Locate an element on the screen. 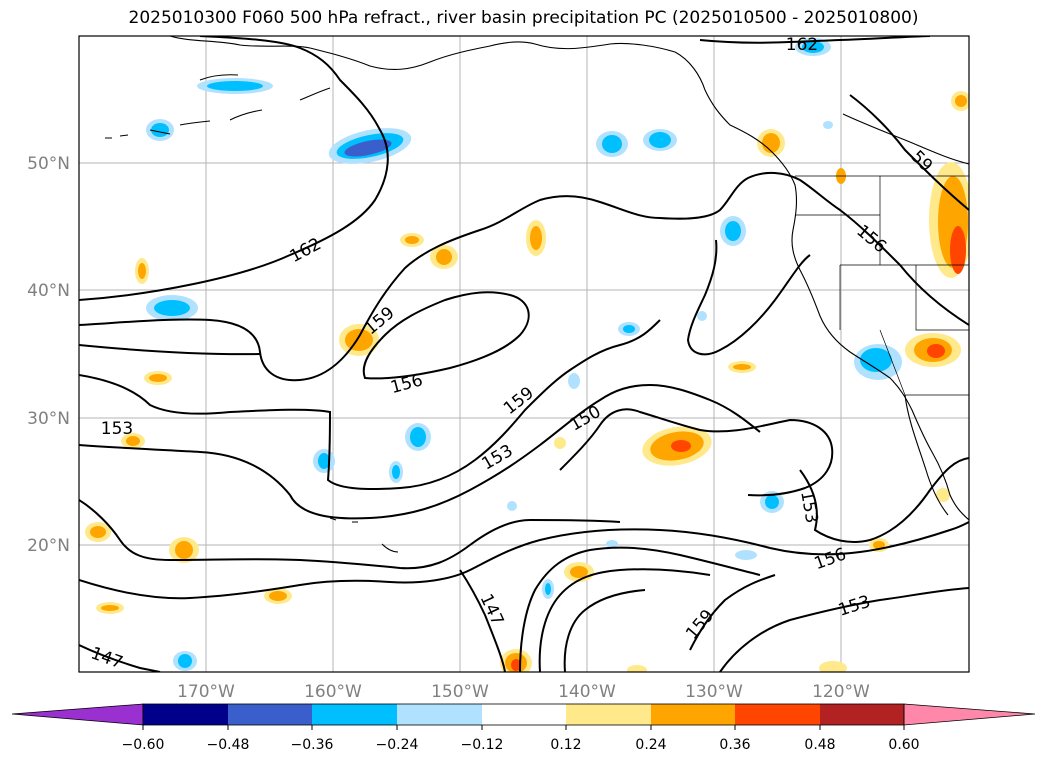 The height and width of the screenshot is (765, 1047). colorbar-outline is located at coordinates (523, 714).